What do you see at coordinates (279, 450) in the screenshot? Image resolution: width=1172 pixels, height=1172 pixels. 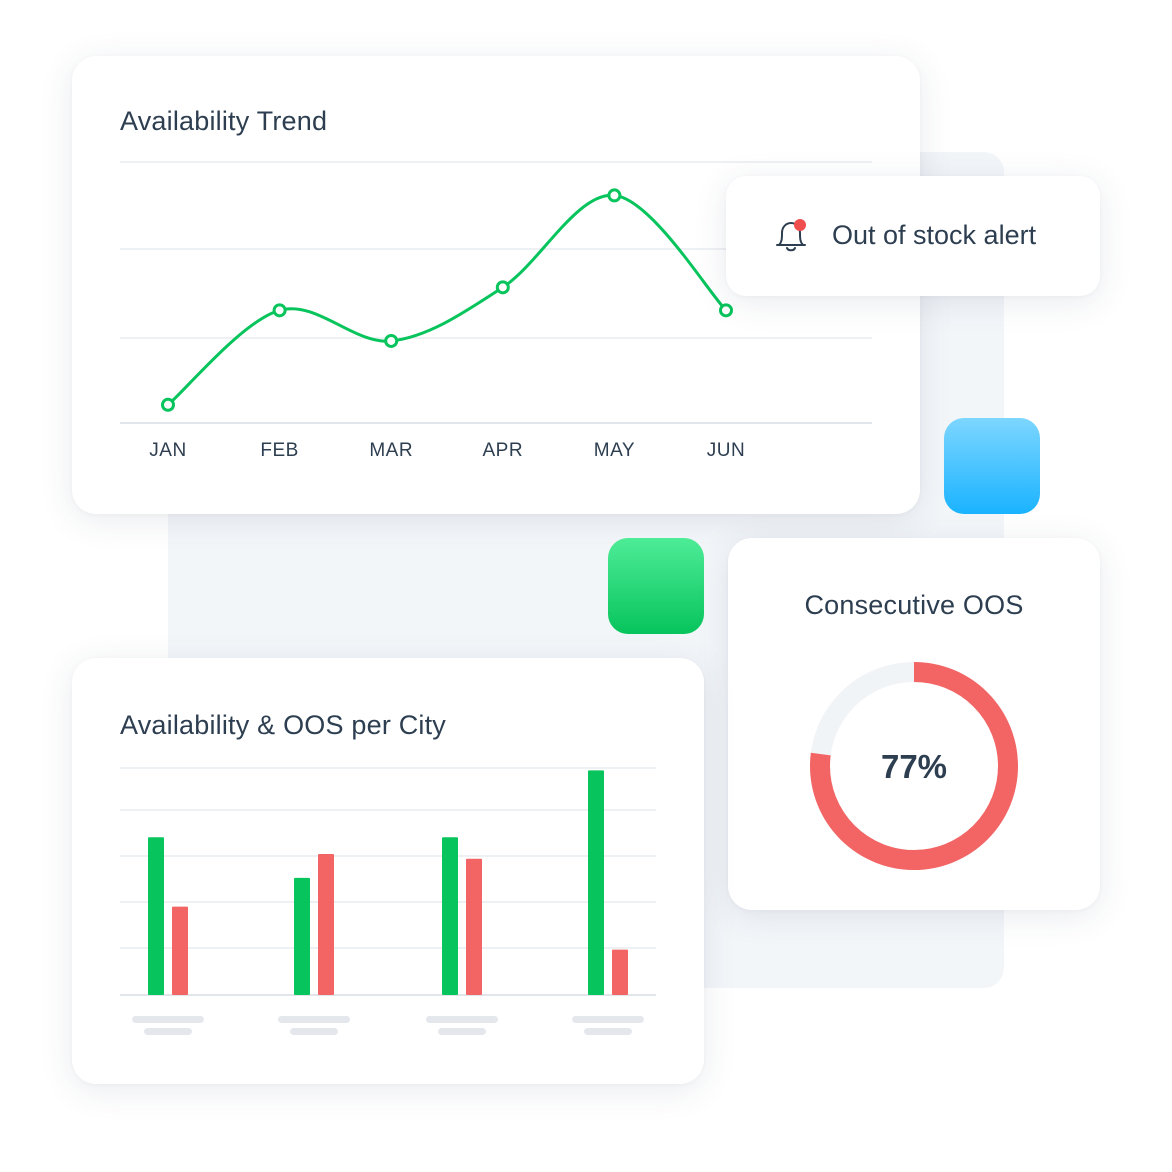 I see `x-tick-label-feb: FEB` at bounding box center [279, 450].